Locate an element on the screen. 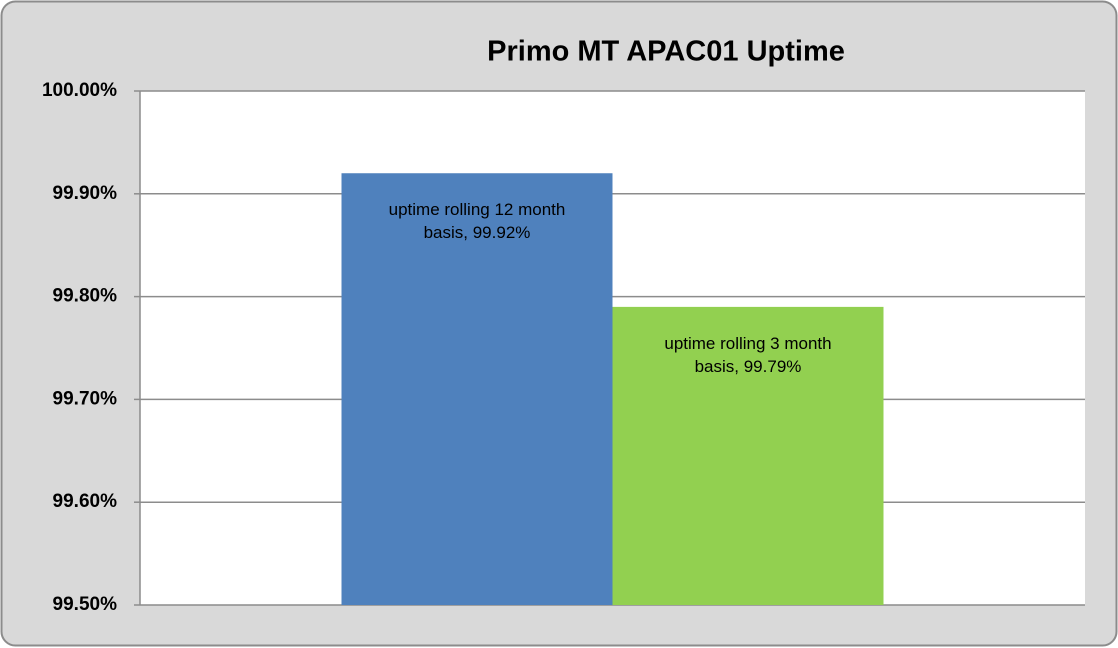 The height and width of the screenshot is (648, 1118). data-label: uptime rolling 3 month basis, 99.79% is located at coordinates (748, 354).